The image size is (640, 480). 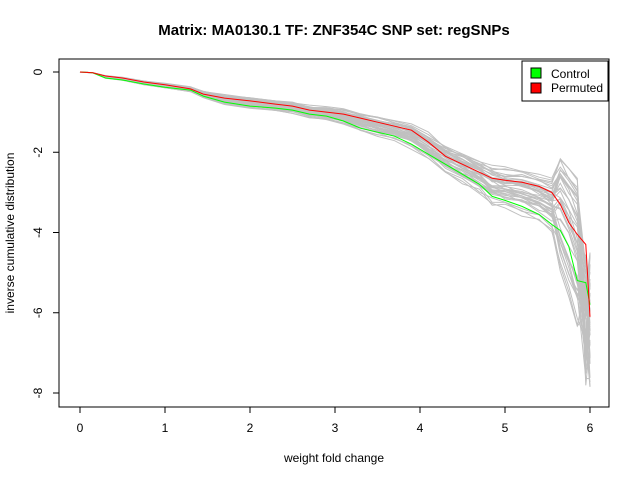 What do you see at coordinates (536, 88) in the screenshot?
I see `legend-swatch-permuted` at bounding box center [536, 88].